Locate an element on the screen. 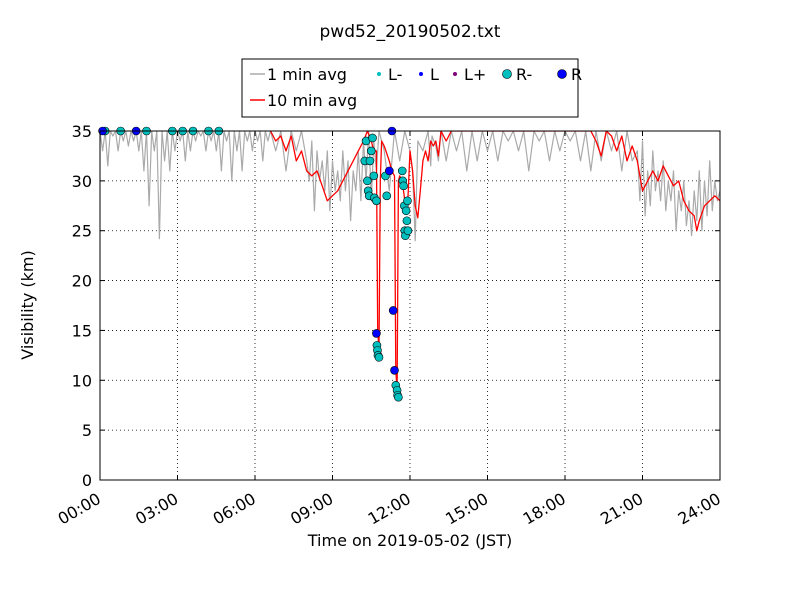 Image resolution: width=800 pixels, height=600 pixels. y-tick-label: 5 is located at coordinates (87, 430).